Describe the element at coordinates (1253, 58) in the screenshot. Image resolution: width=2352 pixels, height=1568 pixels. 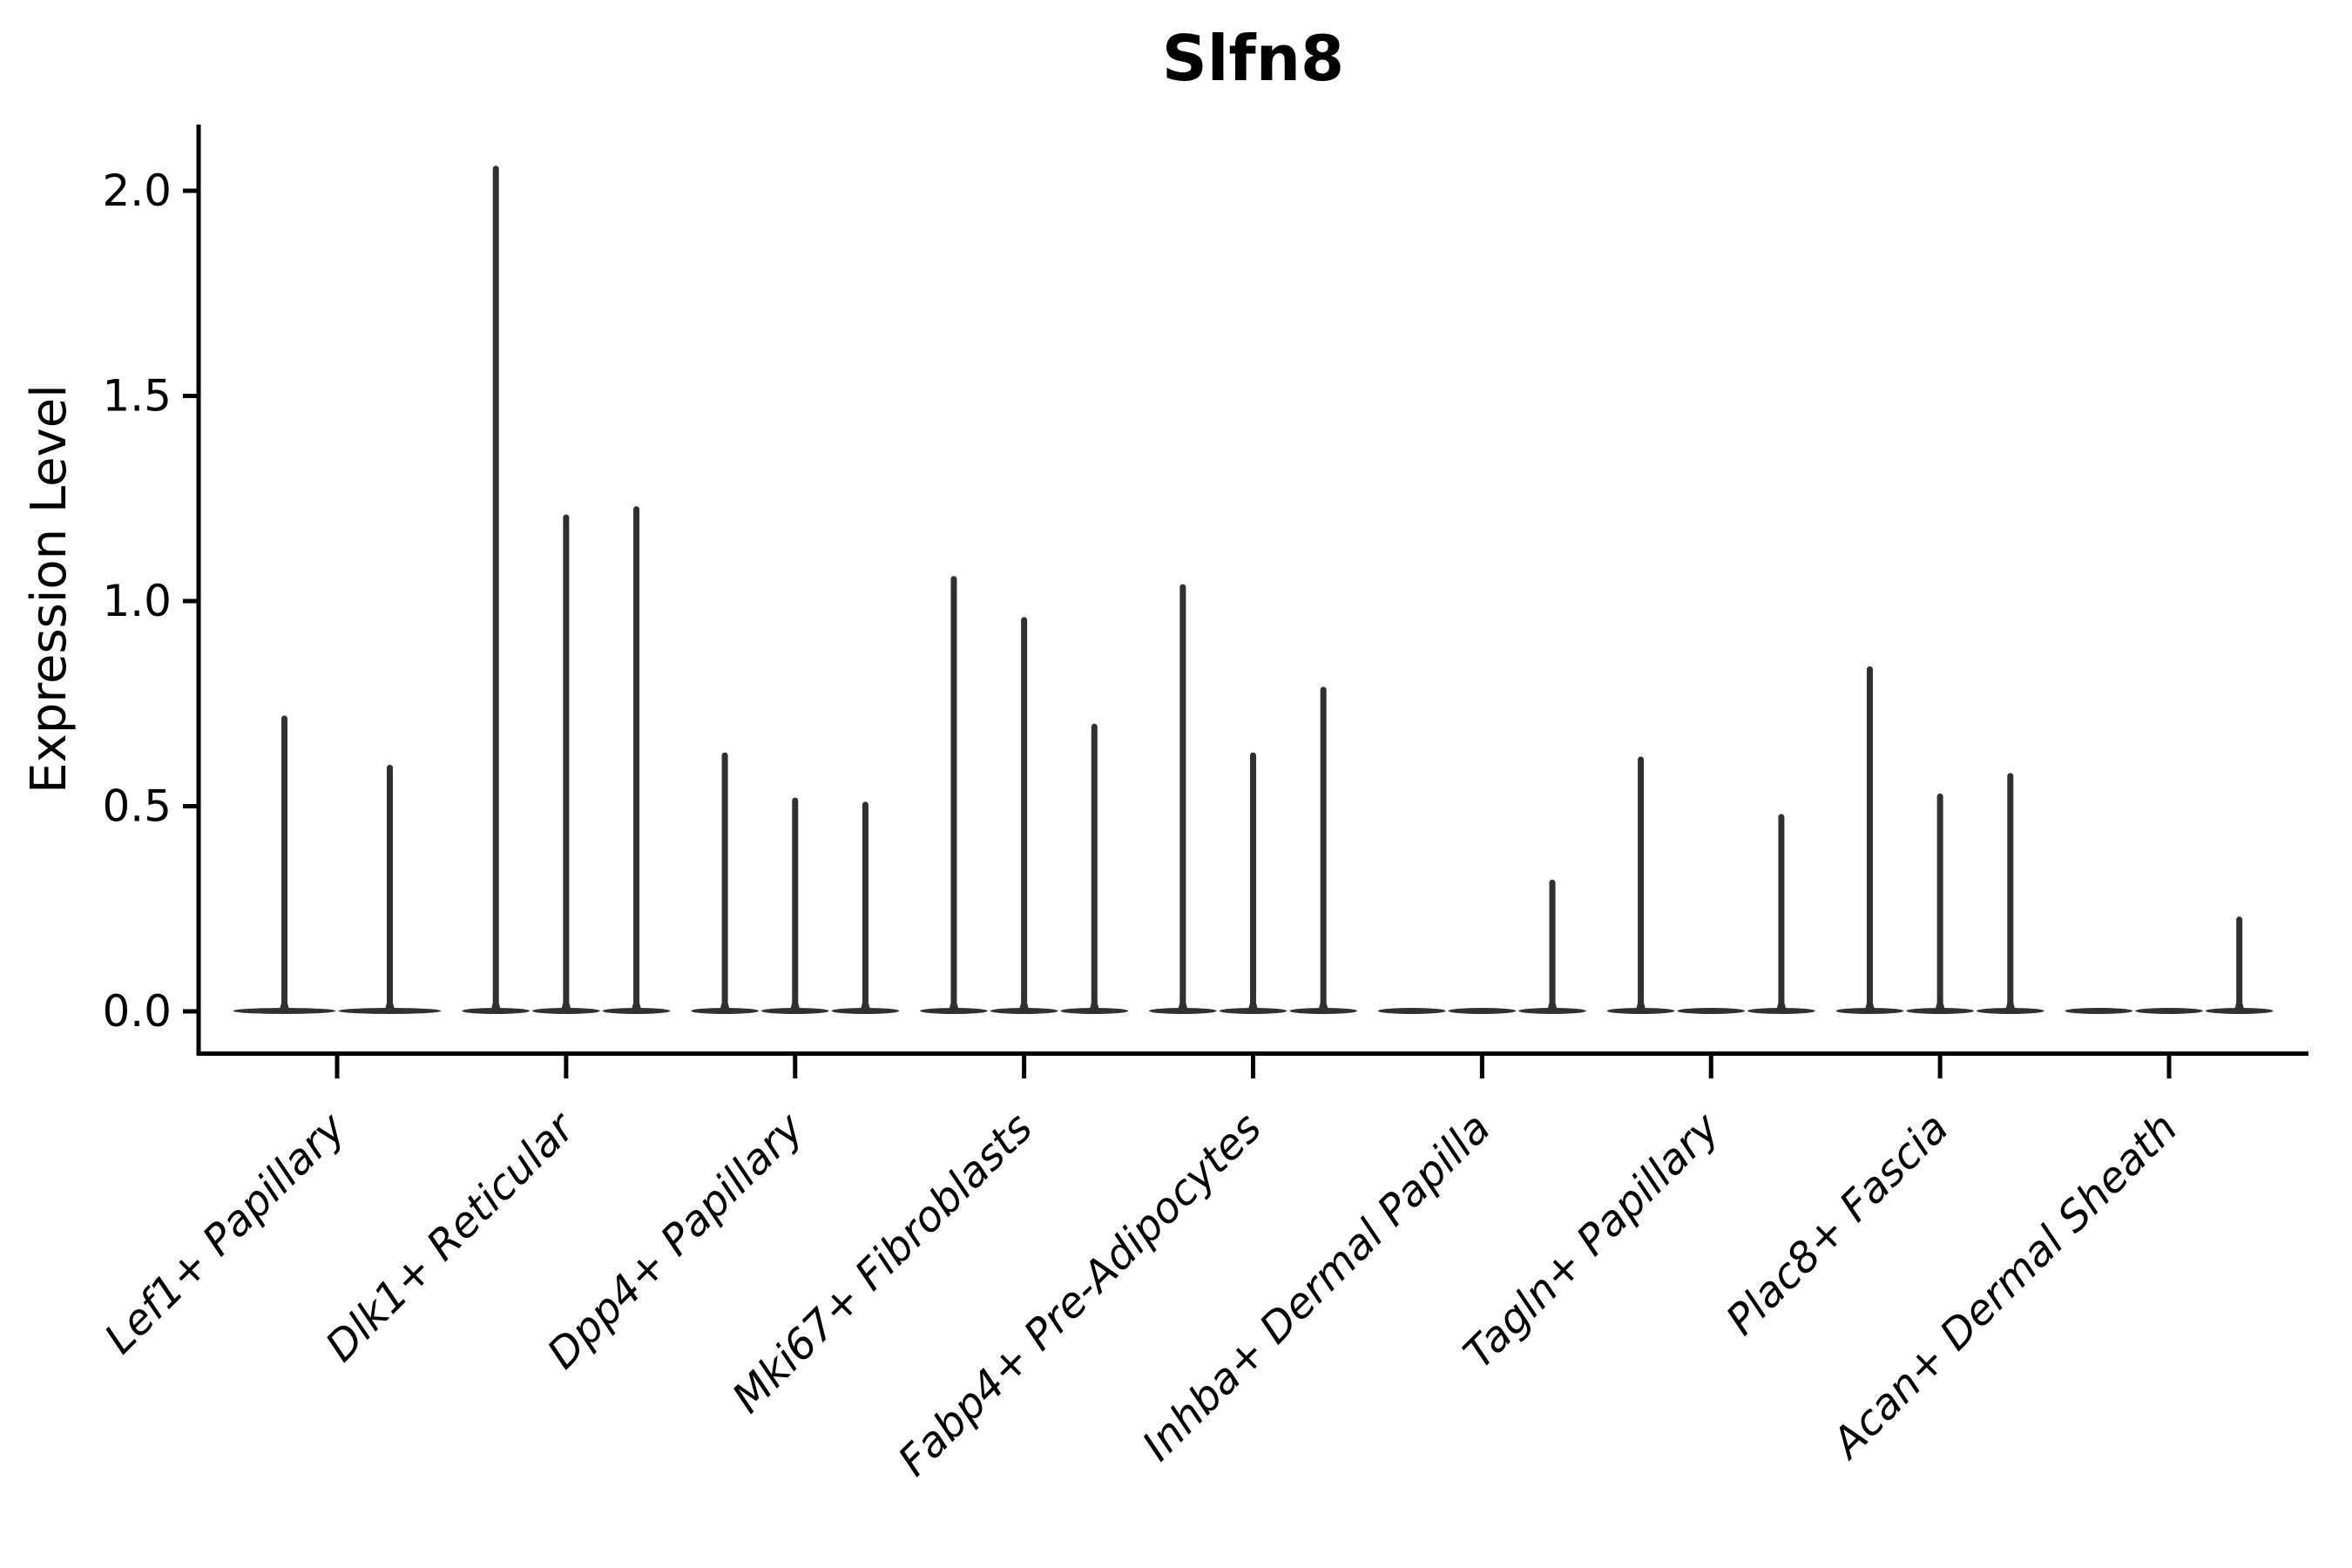
I see `plot-title: Slfn8` at that location.